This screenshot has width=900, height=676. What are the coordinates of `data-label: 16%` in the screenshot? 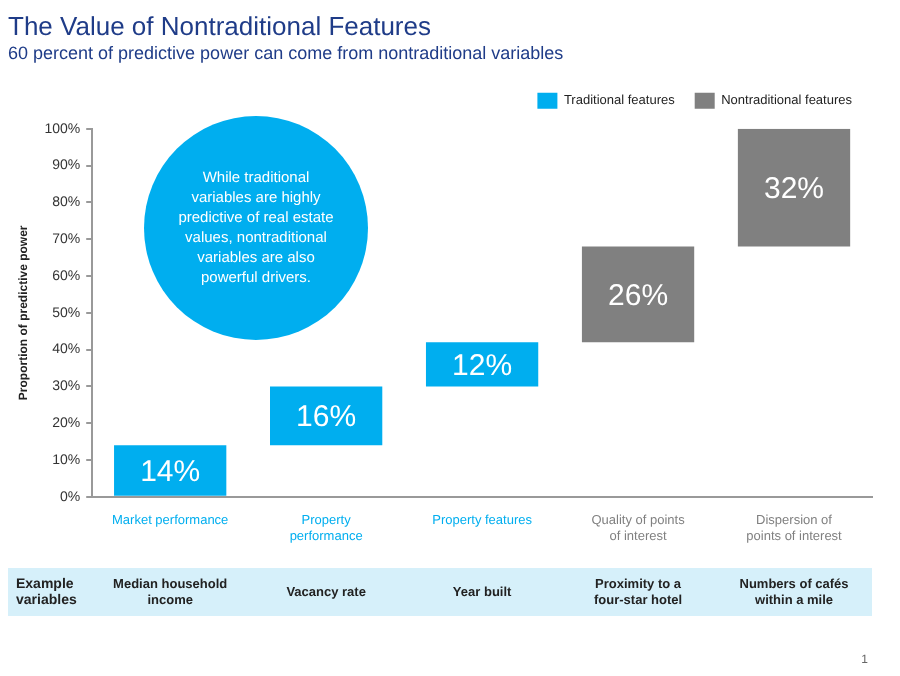 It's located at (326, 417).